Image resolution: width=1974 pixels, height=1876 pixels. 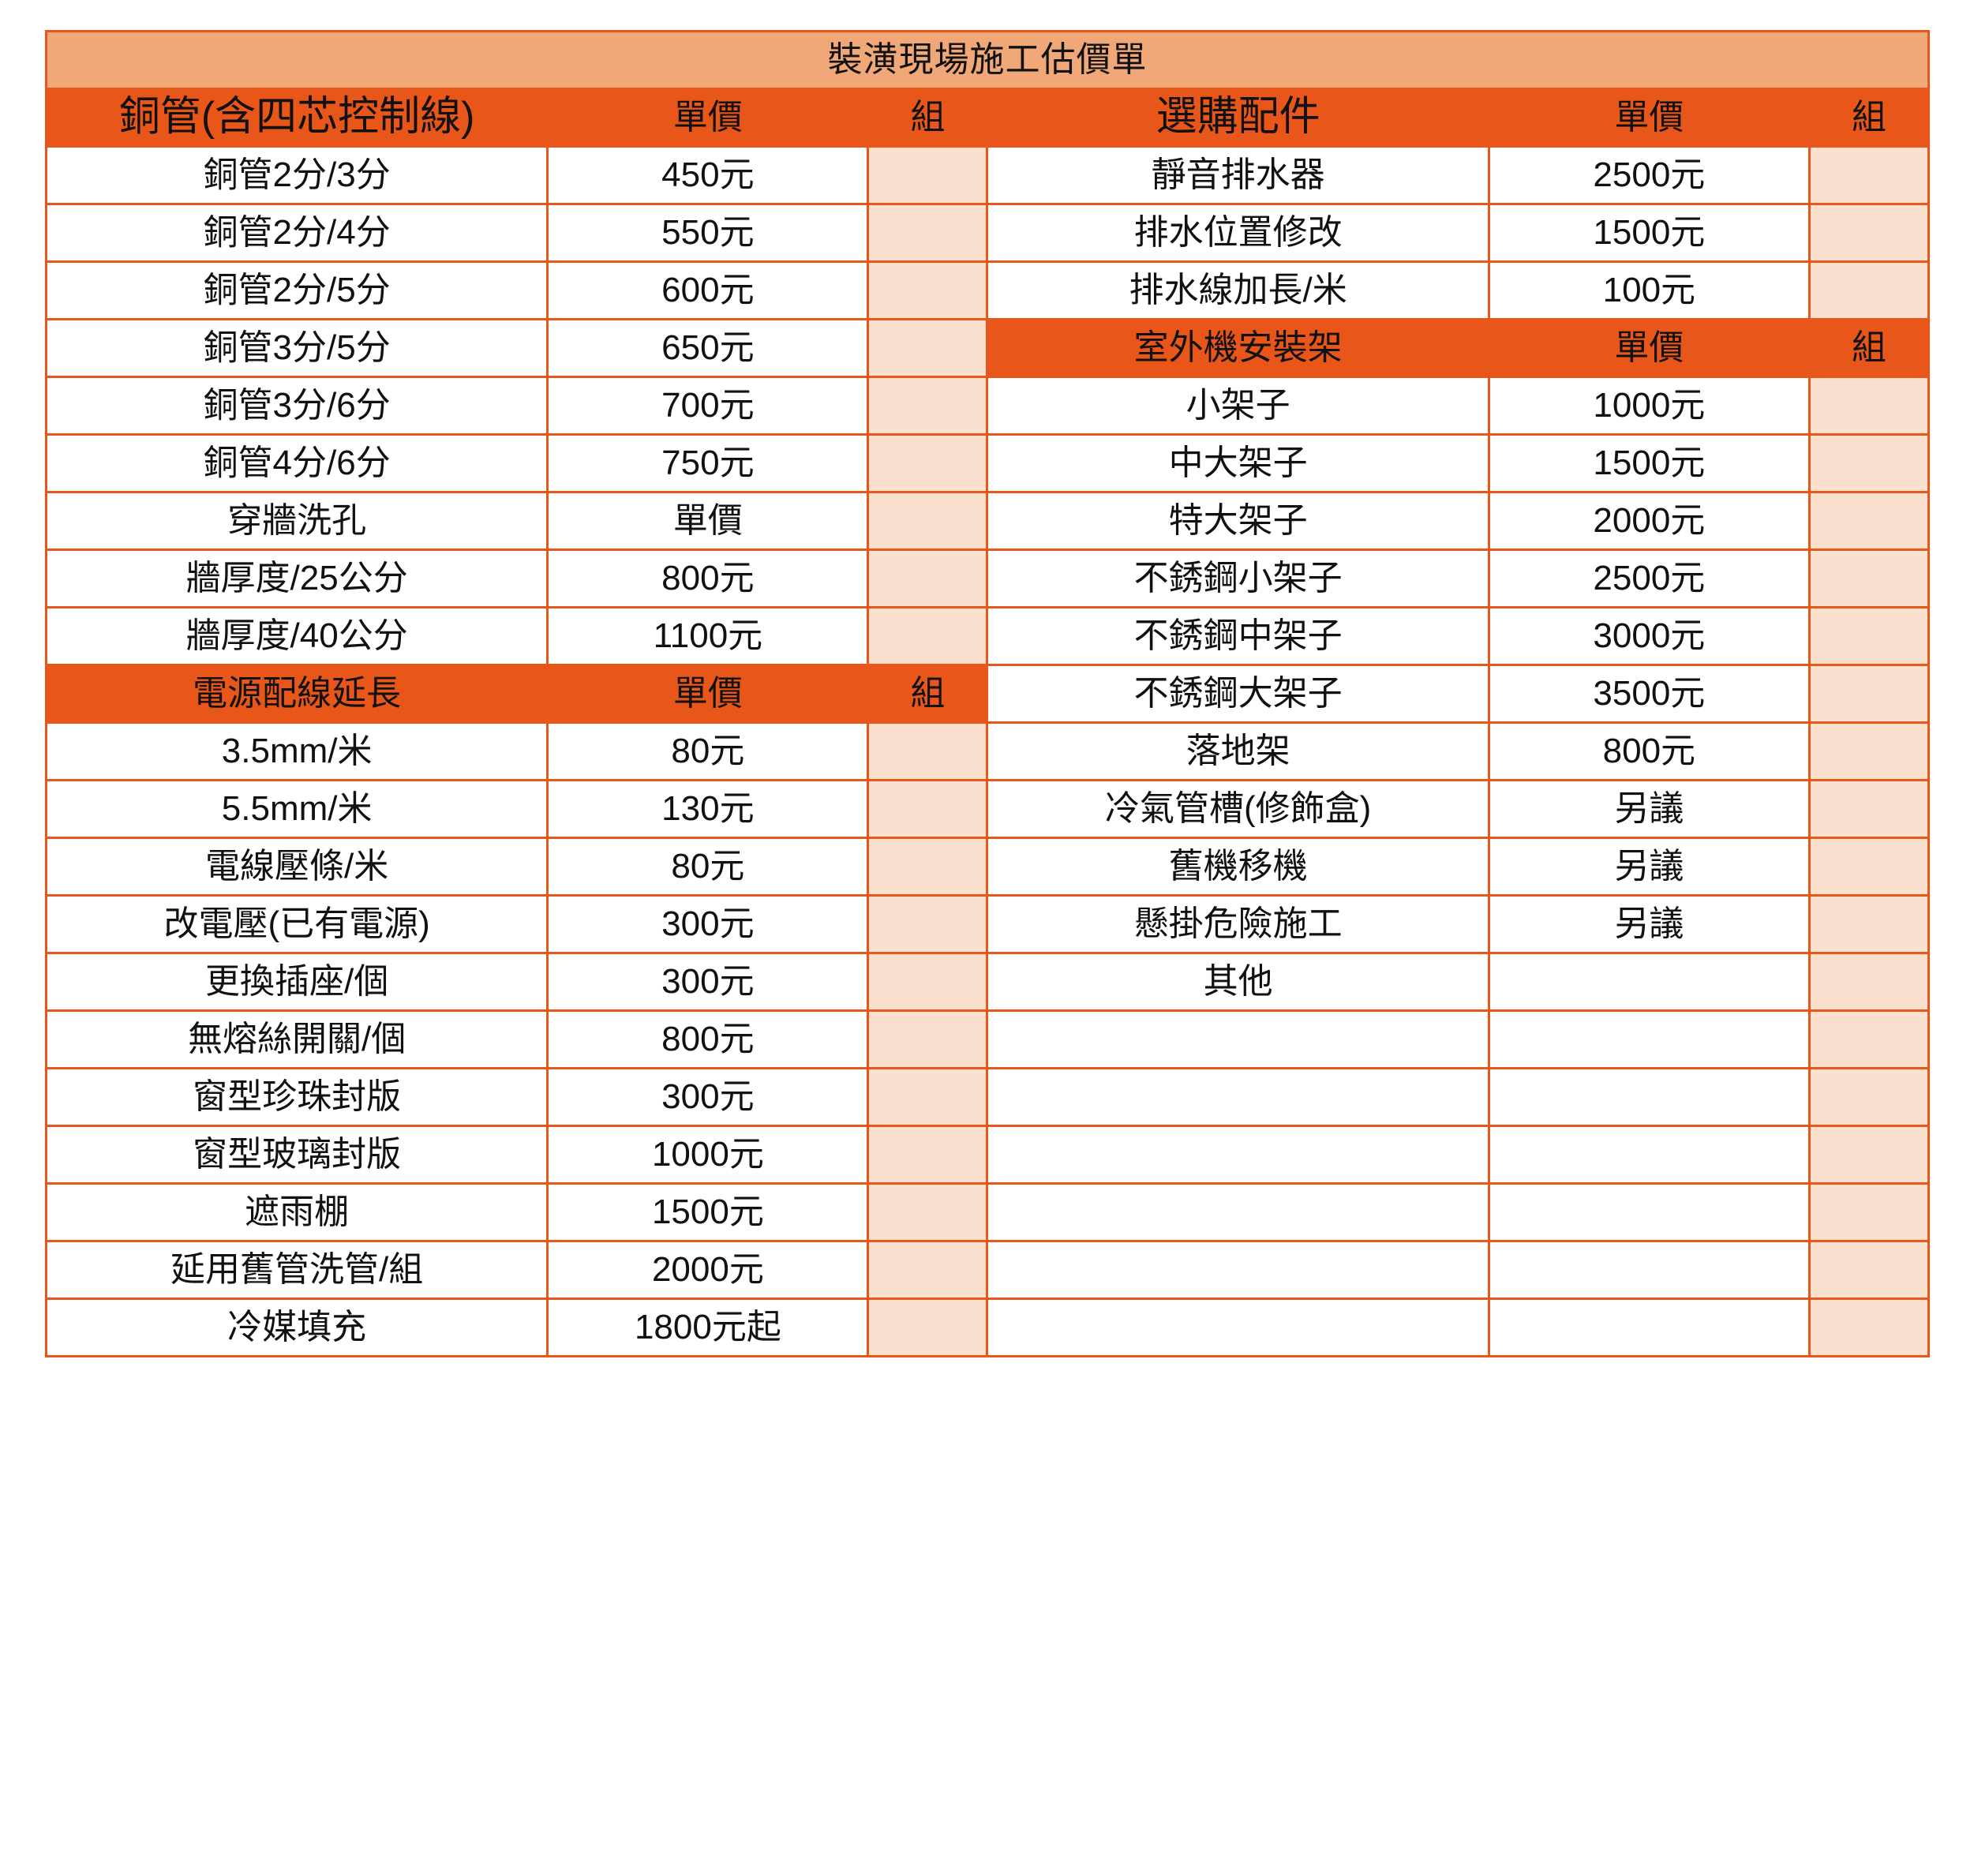 I want to click on table-row: 銅管2分/3分 450元 靜音排水器 2500元, so click(x=988, y=175).